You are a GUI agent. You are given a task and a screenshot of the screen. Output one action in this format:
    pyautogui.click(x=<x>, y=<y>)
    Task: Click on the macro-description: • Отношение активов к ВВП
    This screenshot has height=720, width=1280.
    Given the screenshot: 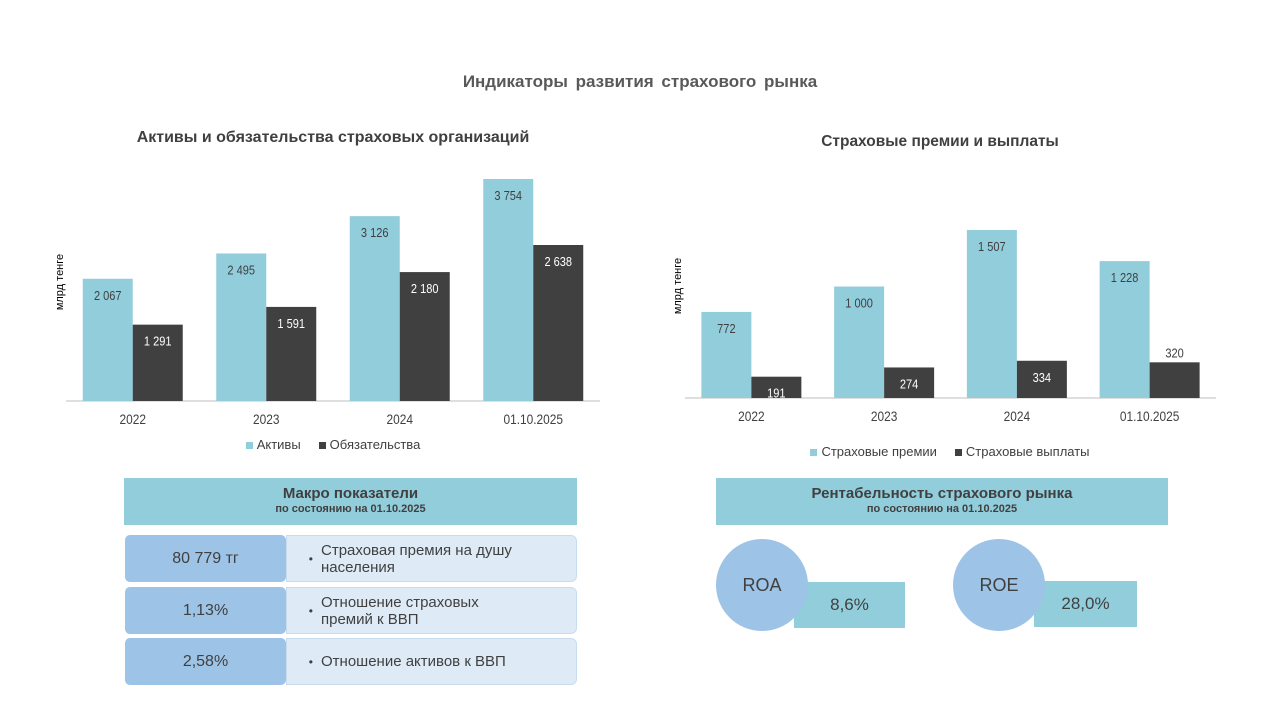 What is the action you would take?
    pyautogui.click(x=431, y=661)
    